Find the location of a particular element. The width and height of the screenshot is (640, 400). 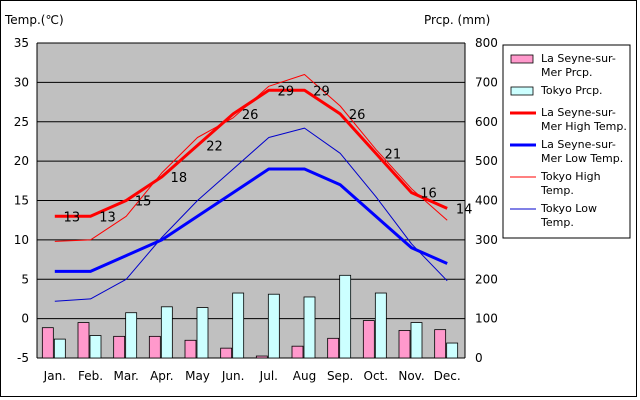

legend-label: Mer High Temp. is located at coordinates (584, 126).